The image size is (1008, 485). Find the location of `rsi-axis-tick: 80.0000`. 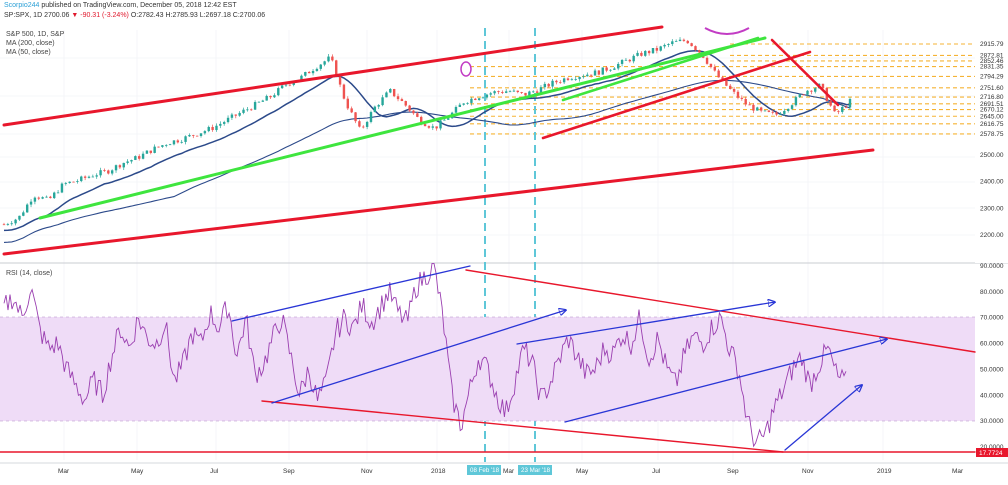

rsi-axis-tick: 80.0000 is located at coordinates (992, 292).